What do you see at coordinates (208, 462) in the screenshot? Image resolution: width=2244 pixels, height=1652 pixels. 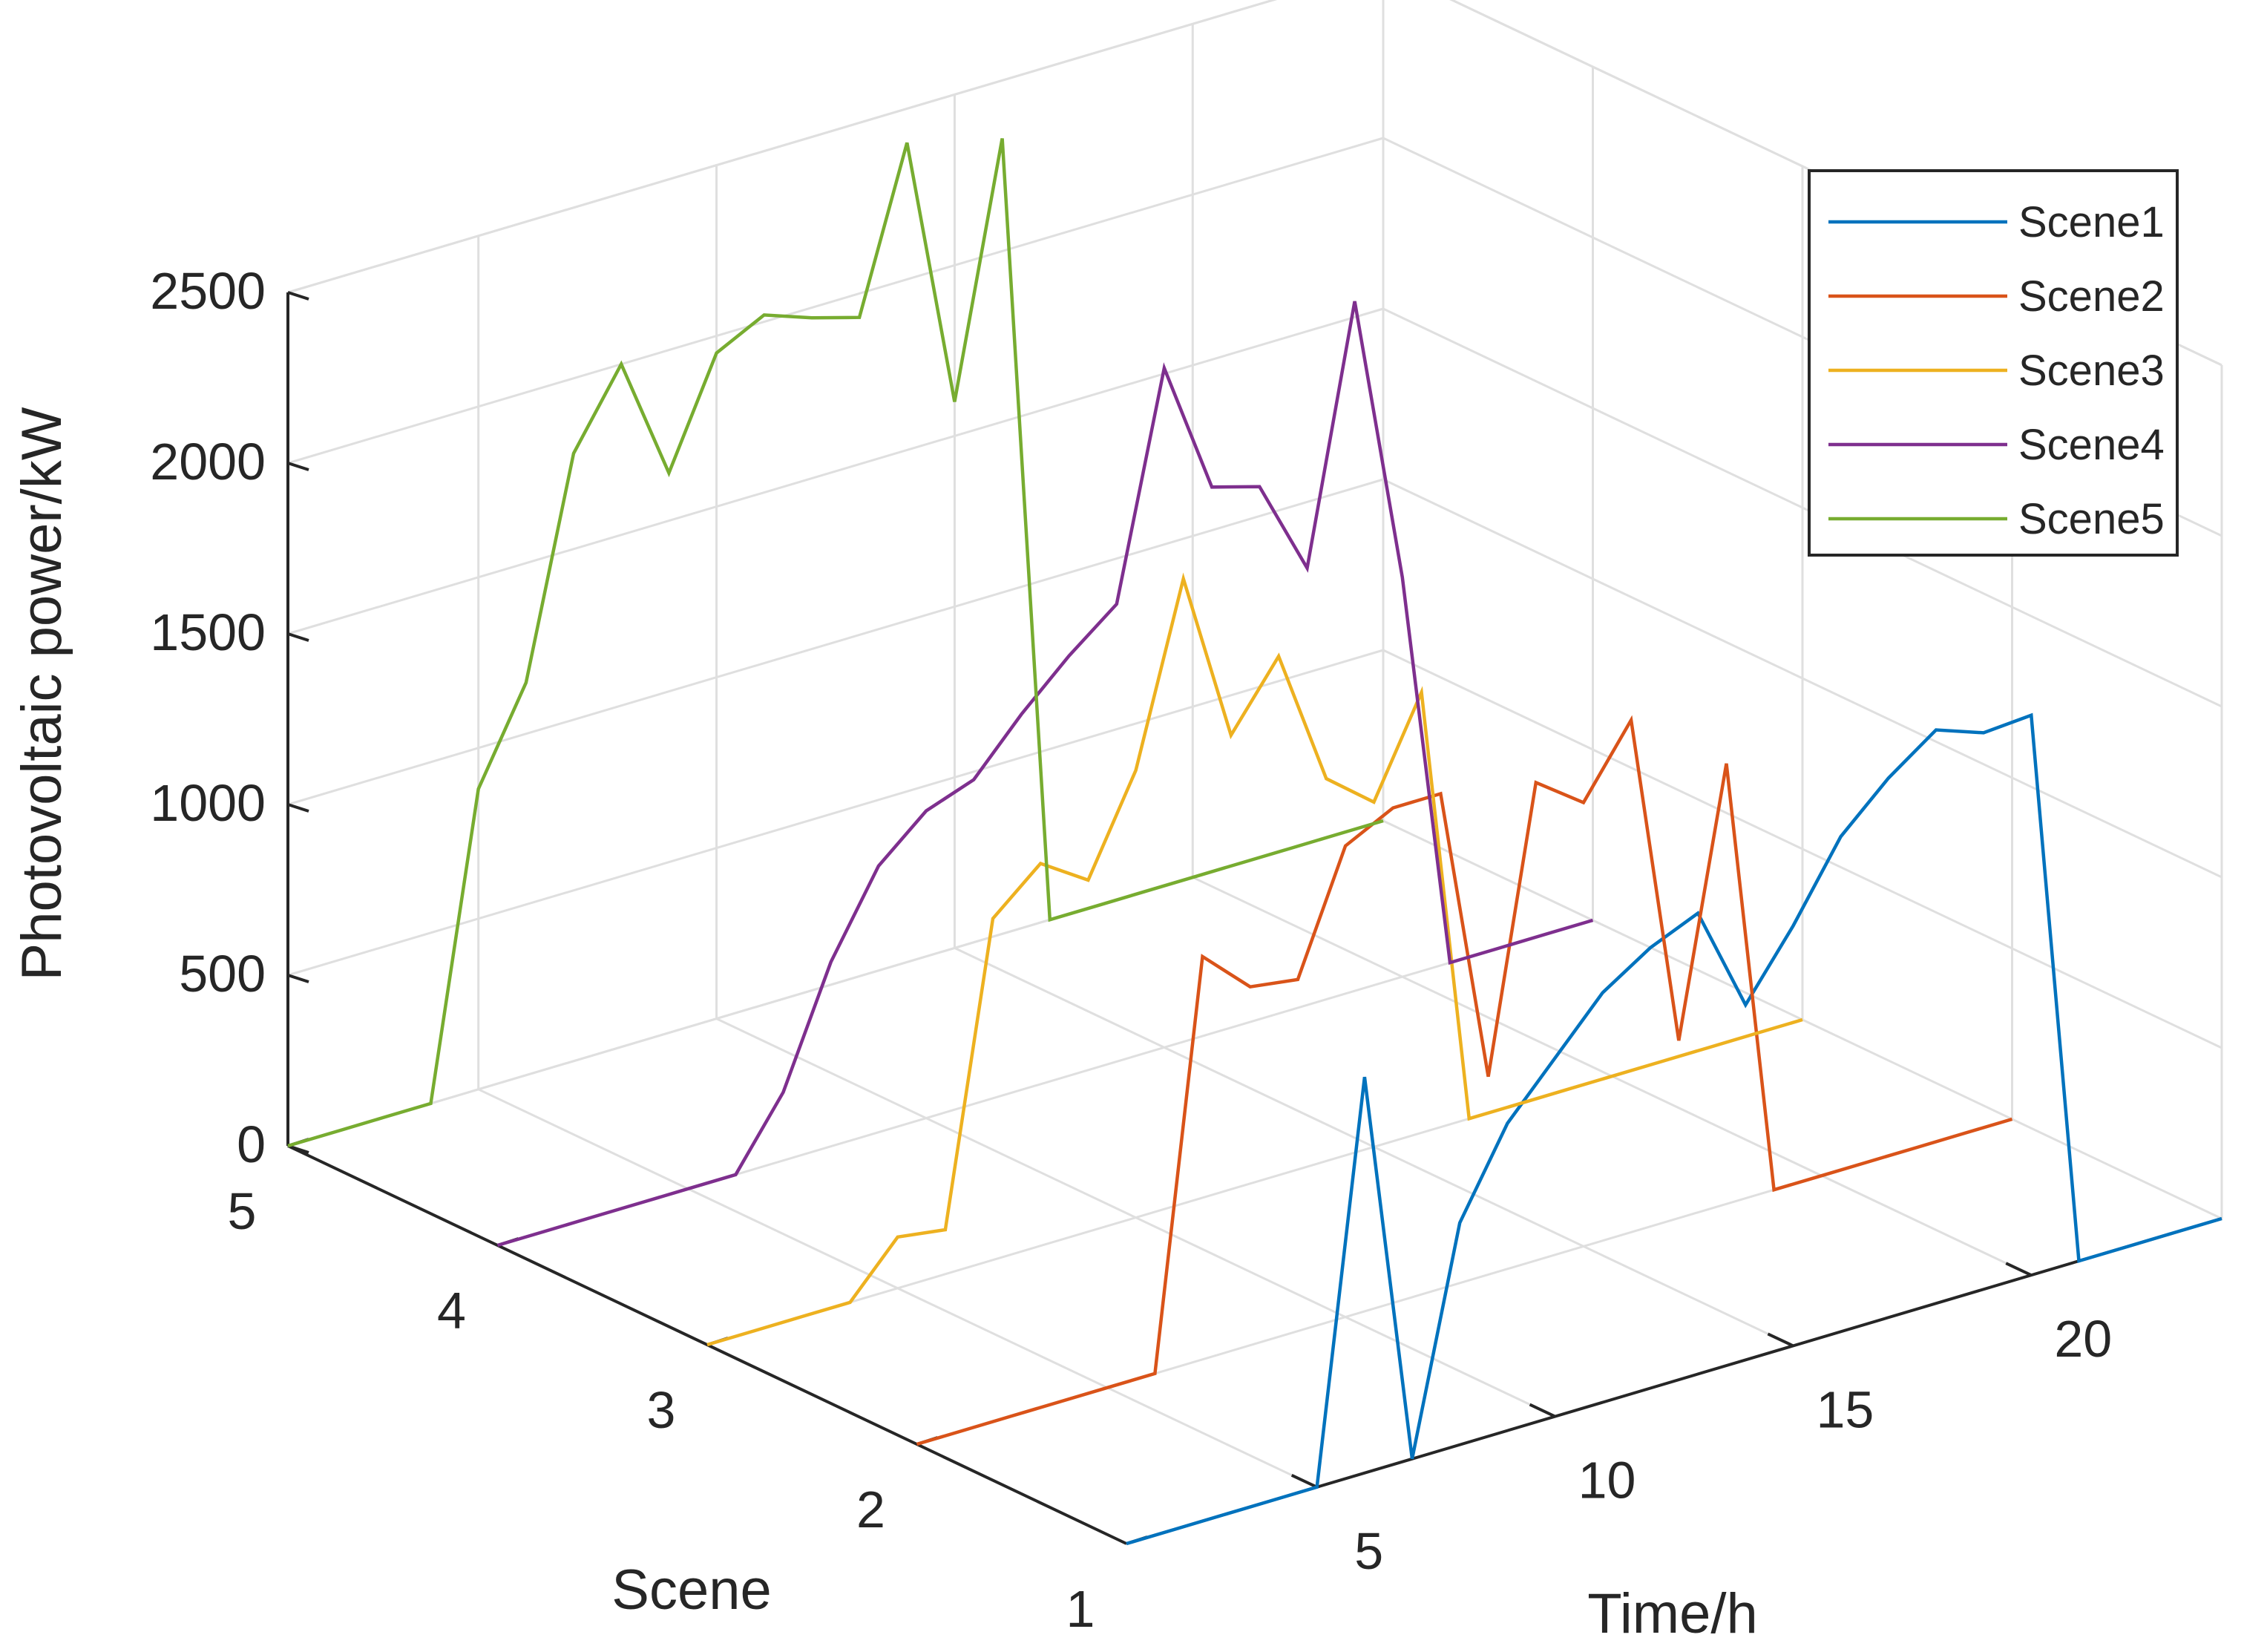 I see `z-tick-label: 2000` at bounding box center [208, 462].